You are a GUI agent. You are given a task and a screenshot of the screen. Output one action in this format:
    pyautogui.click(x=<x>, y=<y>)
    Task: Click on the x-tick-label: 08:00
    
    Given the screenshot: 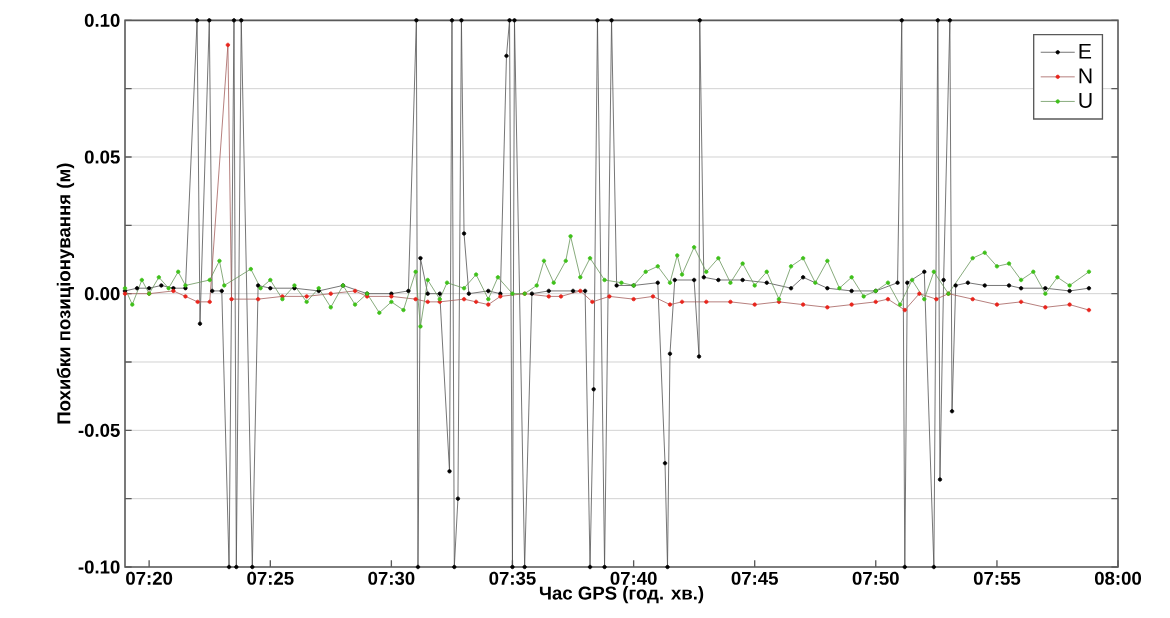 What is the action you would take?
    pyautogui.click(x=1118, y=578)
    